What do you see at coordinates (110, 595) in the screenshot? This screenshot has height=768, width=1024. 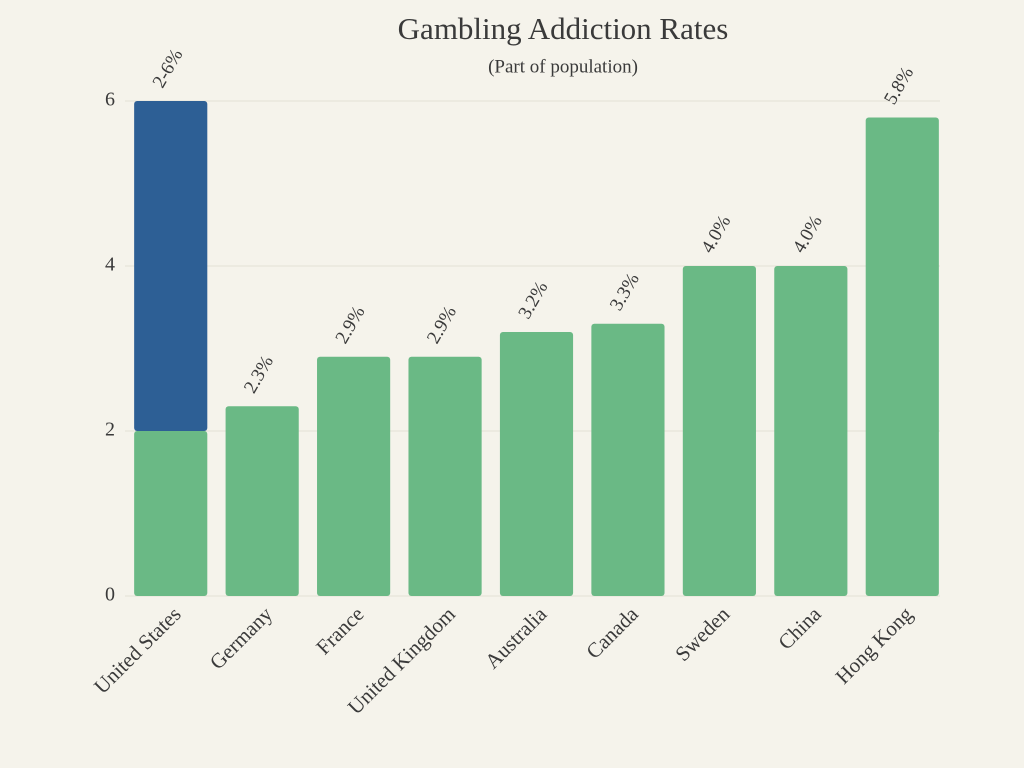 I see `y-tick-label: 0` at bounding box center [110, 595].